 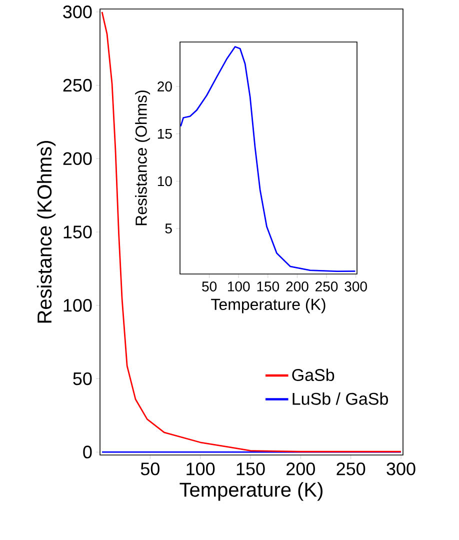 I want to click on legend-label: GaSb, so click(x=313, y=375).